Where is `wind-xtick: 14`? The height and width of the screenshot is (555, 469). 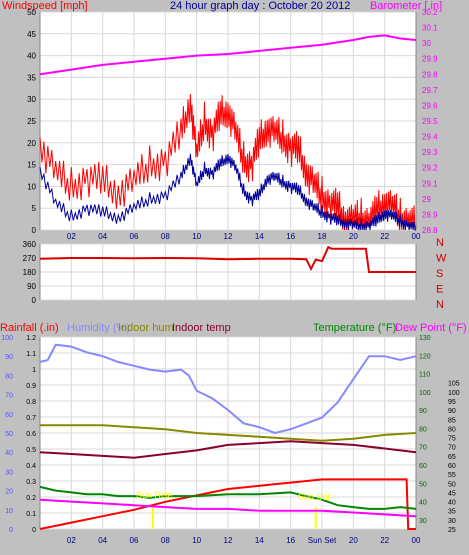 wind-xtick: 14 is located at coordinates (259, 236).